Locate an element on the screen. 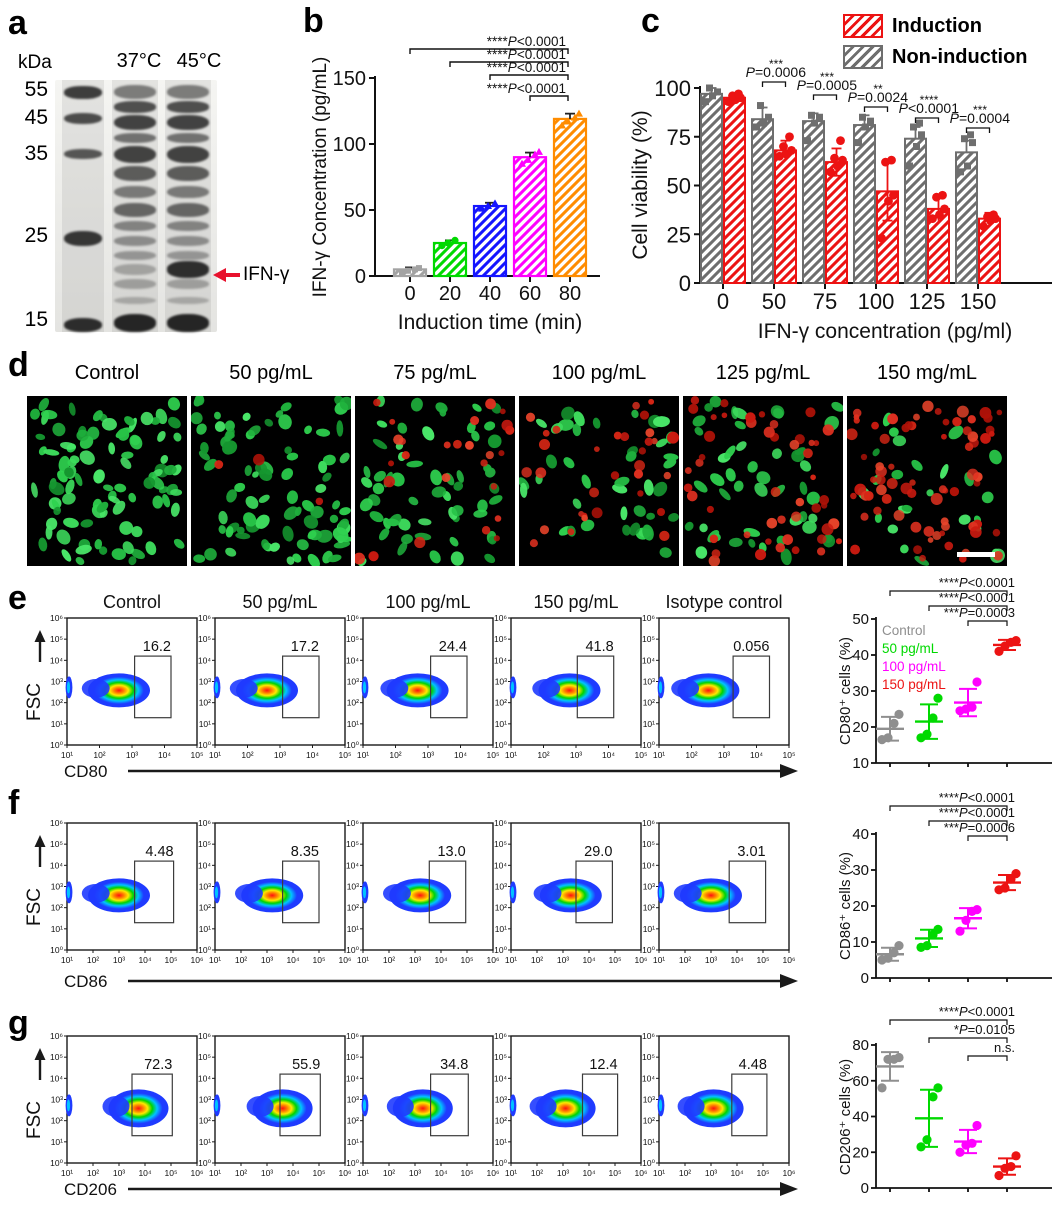 The width and height of the screenshot is (1062, 1208). svg-text: 17.2 is located at coordinates (305, 647).